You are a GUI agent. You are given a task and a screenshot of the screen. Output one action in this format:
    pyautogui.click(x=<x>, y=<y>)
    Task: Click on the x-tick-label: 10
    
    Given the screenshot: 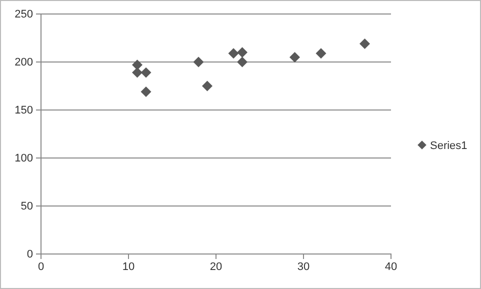 What is the action you would take?
    pyautogui.click(x=128, y=266)
    